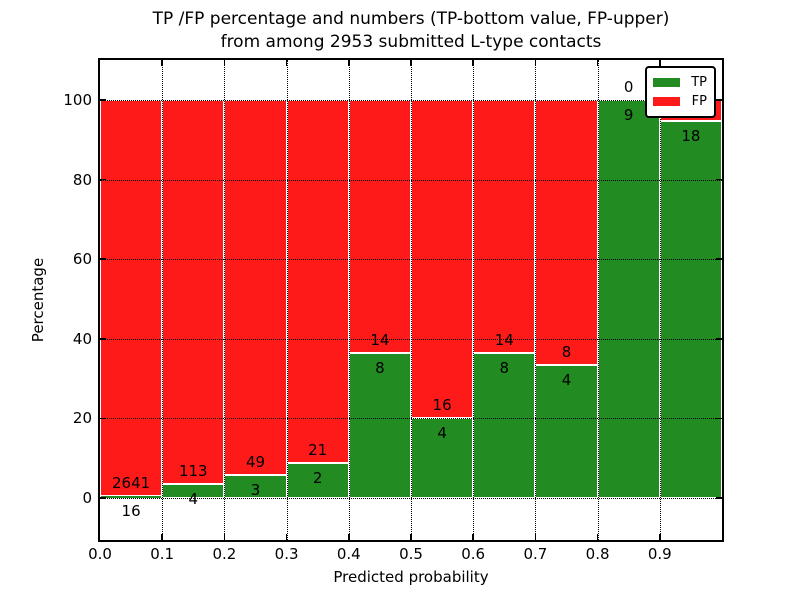 This screenshot has width=800, height=600. Describe the element at coordinates (224, 554) in the screenshot. I see `x-axis-tick-label: 0.2` at that location.